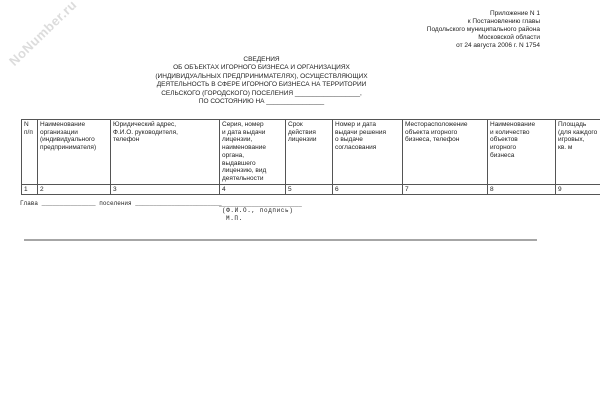 This screenshot has height=420, width=600. I want to click on annex-header-line: Московской области, so click(509, 37).